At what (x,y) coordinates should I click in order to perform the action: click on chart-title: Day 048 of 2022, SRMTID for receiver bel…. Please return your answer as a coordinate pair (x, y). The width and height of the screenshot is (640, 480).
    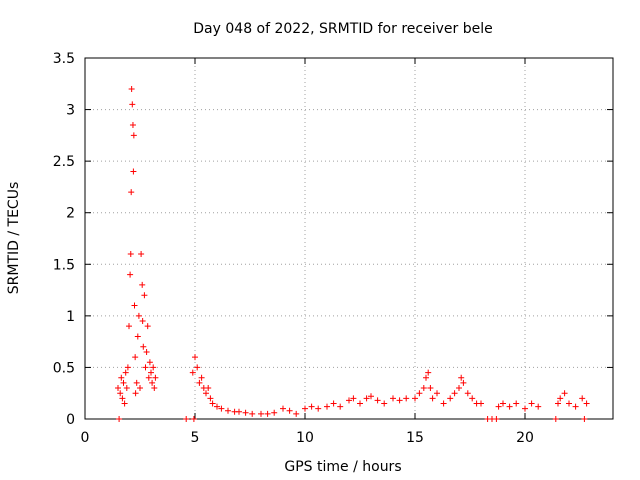
    Looking at the image, I should click on (342, 29).